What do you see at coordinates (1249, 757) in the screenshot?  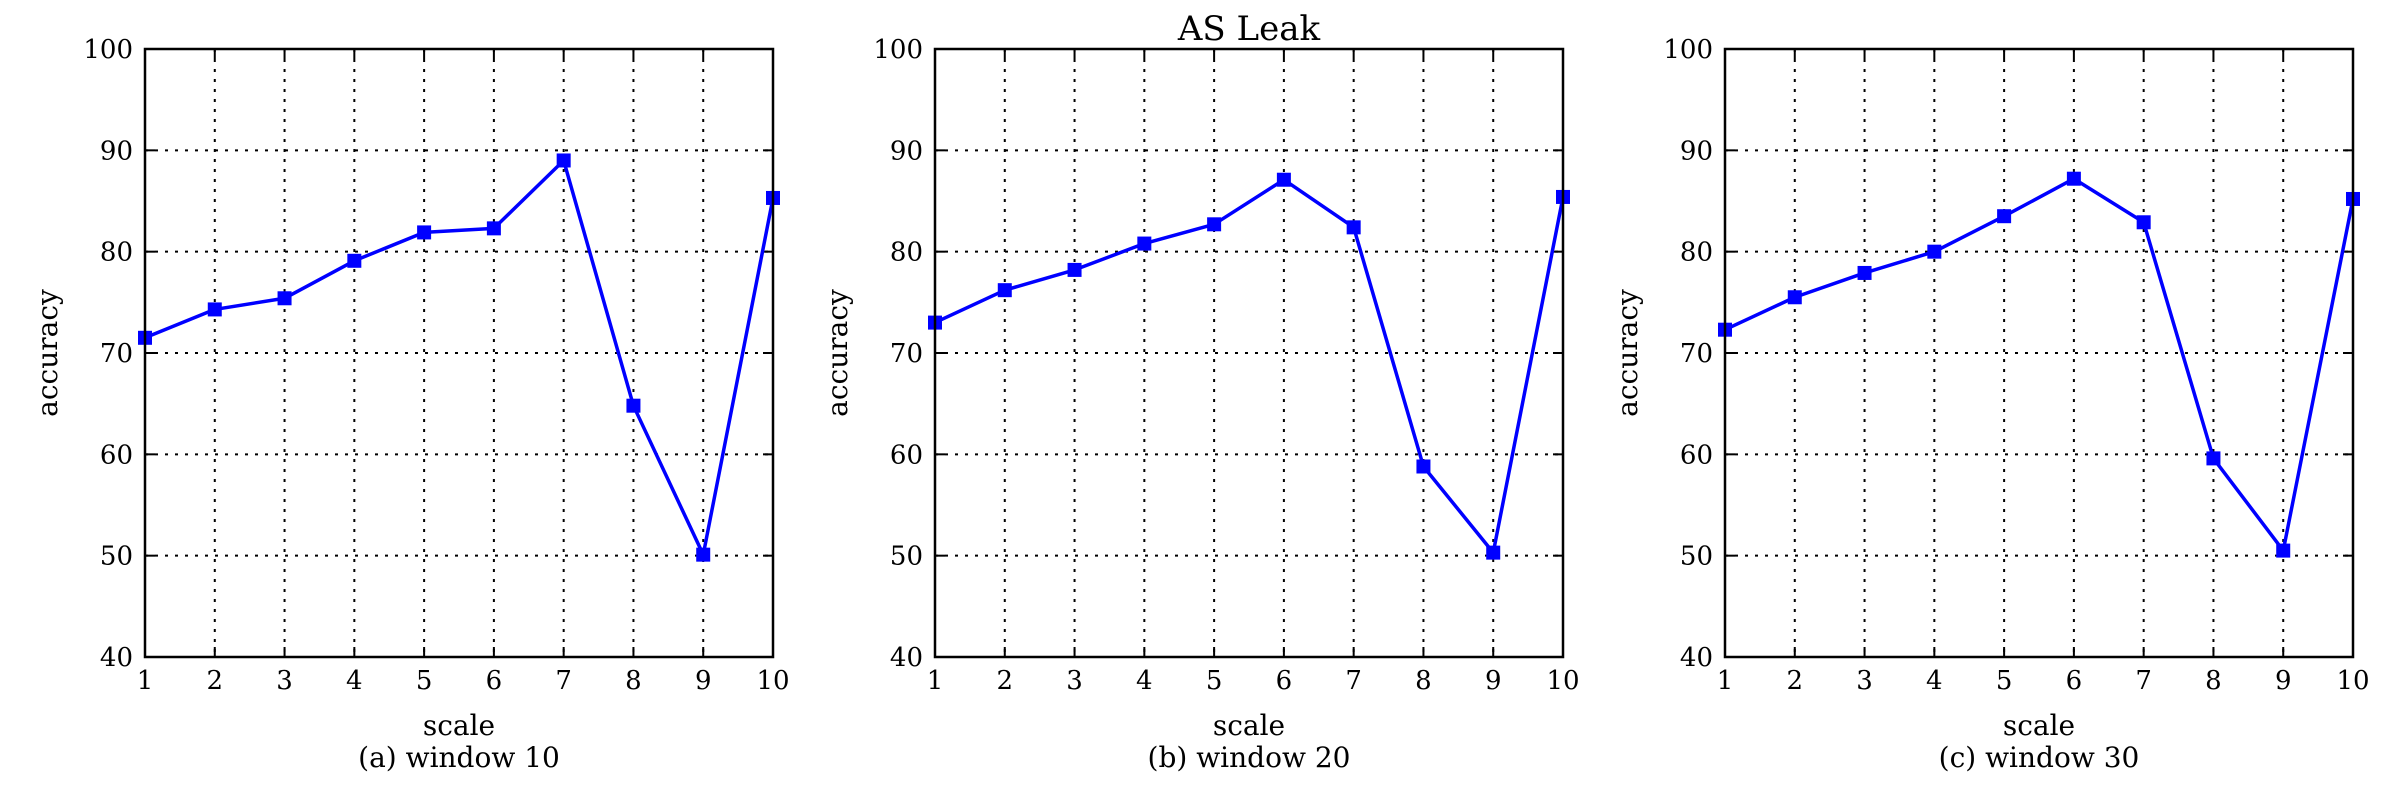 I see `panel-caption: (b) window 20` at bounding box center [1249, 757].